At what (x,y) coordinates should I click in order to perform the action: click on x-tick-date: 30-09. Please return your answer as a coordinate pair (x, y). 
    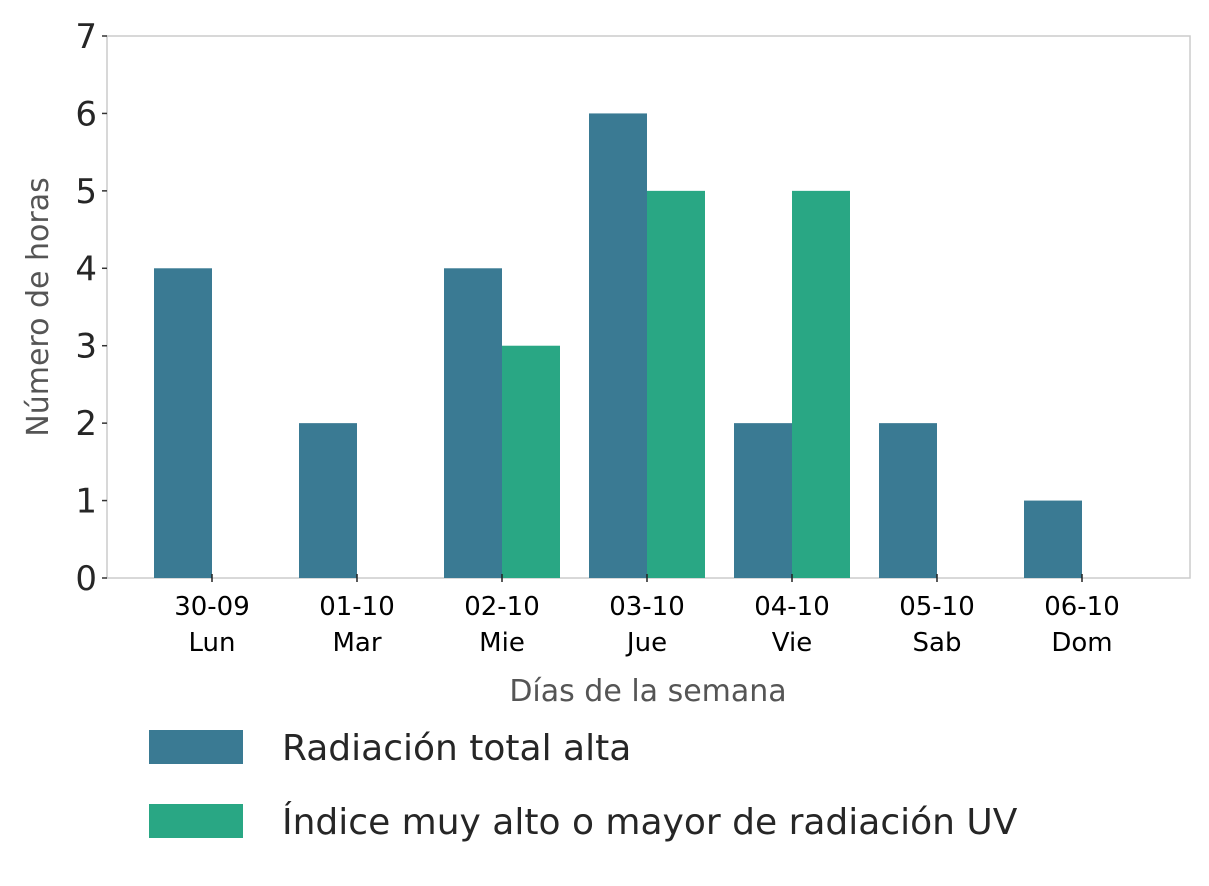
    Looking at the image, I should click on (212, 607).